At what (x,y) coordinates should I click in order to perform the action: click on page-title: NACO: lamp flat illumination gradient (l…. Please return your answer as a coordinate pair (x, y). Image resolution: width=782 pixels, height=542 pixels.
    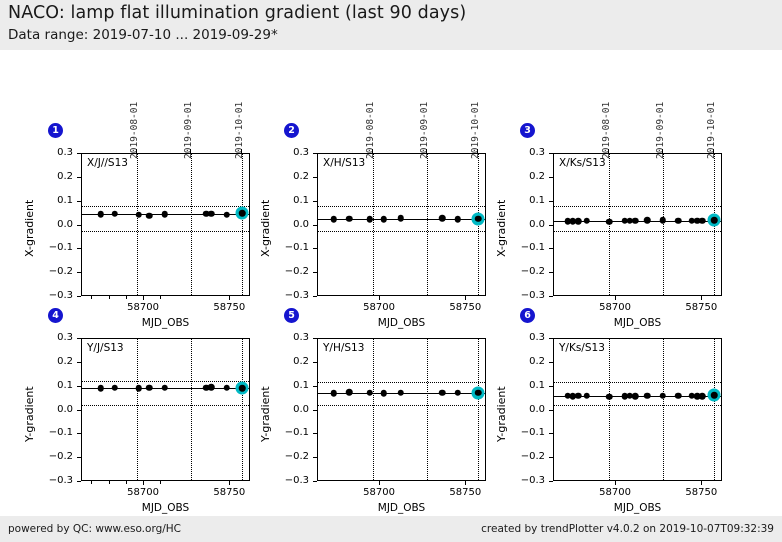
    Looking at the image, I should click on (237, 13).